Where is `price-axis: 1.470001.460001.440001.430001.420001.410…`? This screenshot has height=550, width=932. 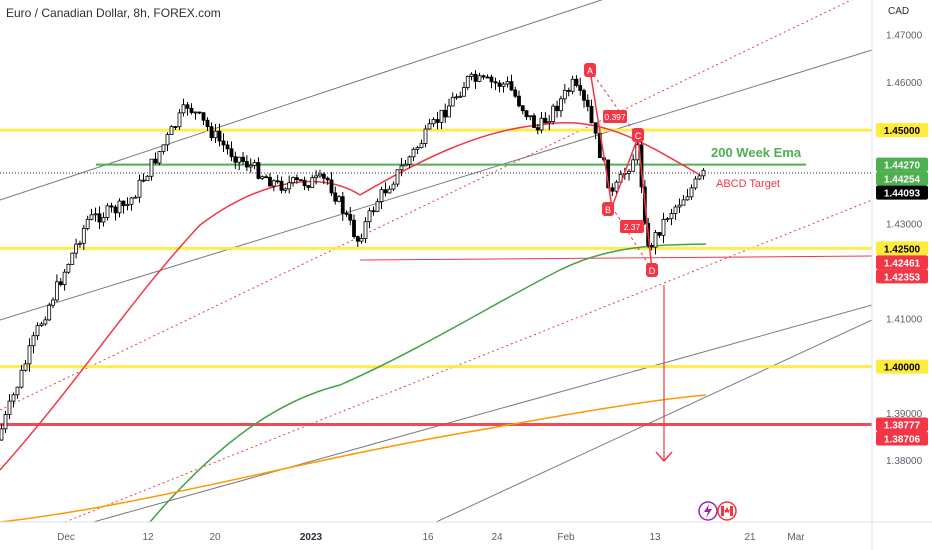 price-axis: 1.470001.460001.440001.430001.420001.410… is located at coordinates (902, 275).